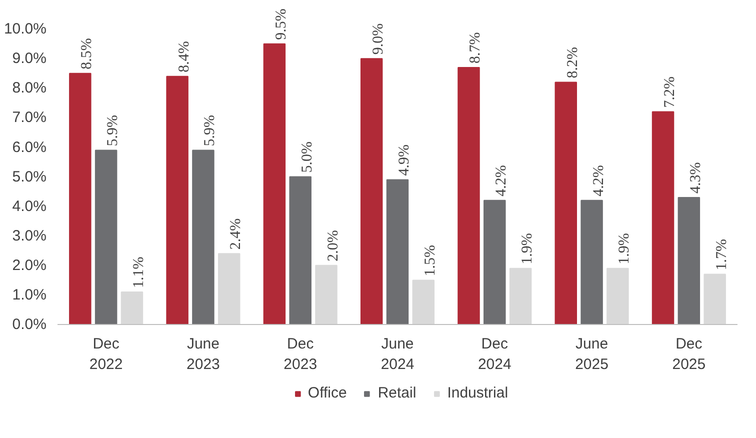 The image size is (756, 438). What do you see at coordinates (722, 254) in the screenshot?
I see `data-label: 1.7%` at bounding box center [722, 254].